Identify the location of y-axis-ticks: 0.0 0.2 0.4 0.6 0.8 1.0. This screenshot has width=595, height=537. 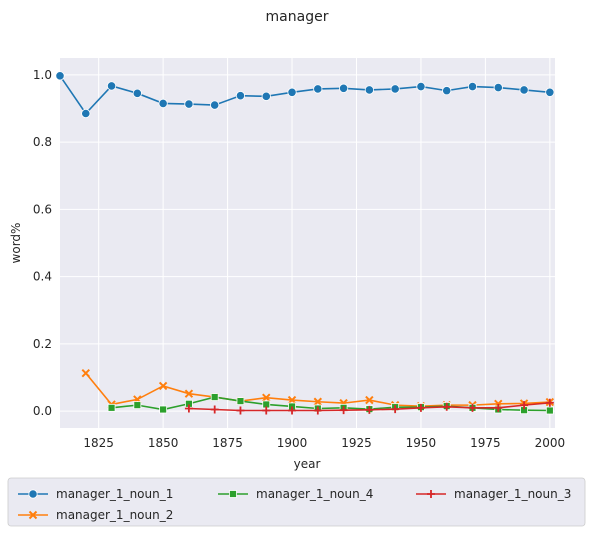
(42, 243).